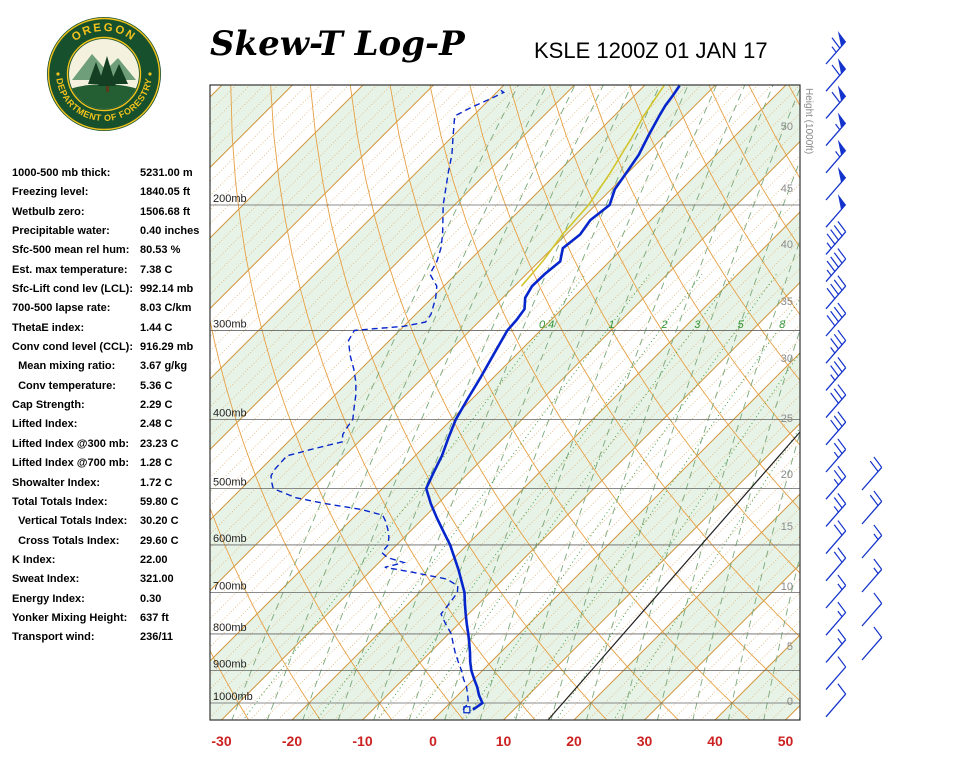 This screenshot has height=768, width=960. Describe the element at coordinates (112, 386) in the screenshot. I see `index-row: Conv temperature: 5.36 C` at that location.